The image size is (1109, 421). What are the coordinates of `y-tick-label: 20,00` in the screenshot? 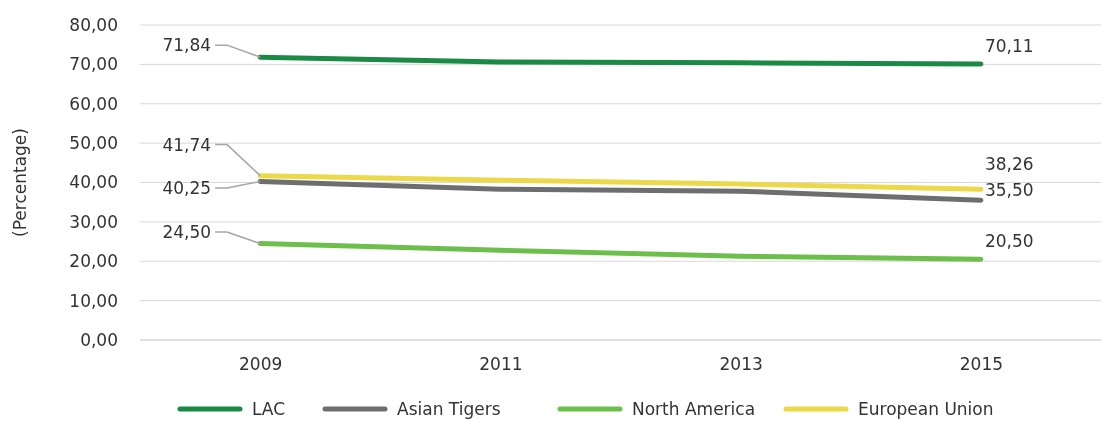 It's located at (93, 261).